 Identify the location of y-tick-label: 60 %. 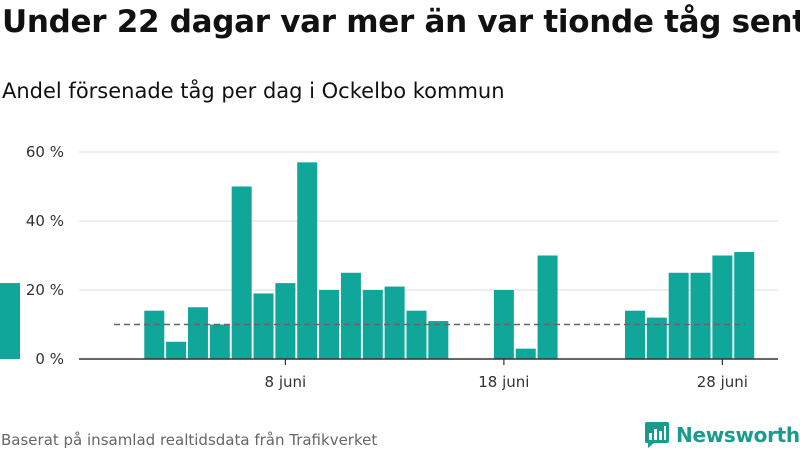
(45, 152).